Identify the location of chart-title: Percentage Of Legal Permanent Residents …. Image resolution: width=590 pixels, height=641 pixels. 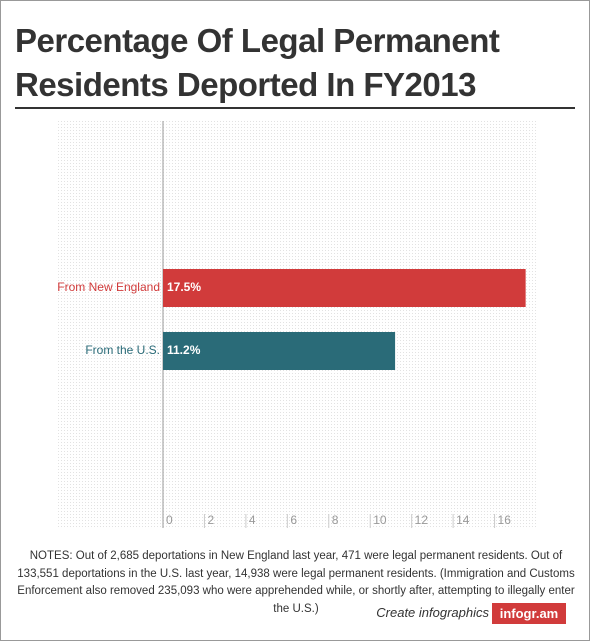
(257, 62).